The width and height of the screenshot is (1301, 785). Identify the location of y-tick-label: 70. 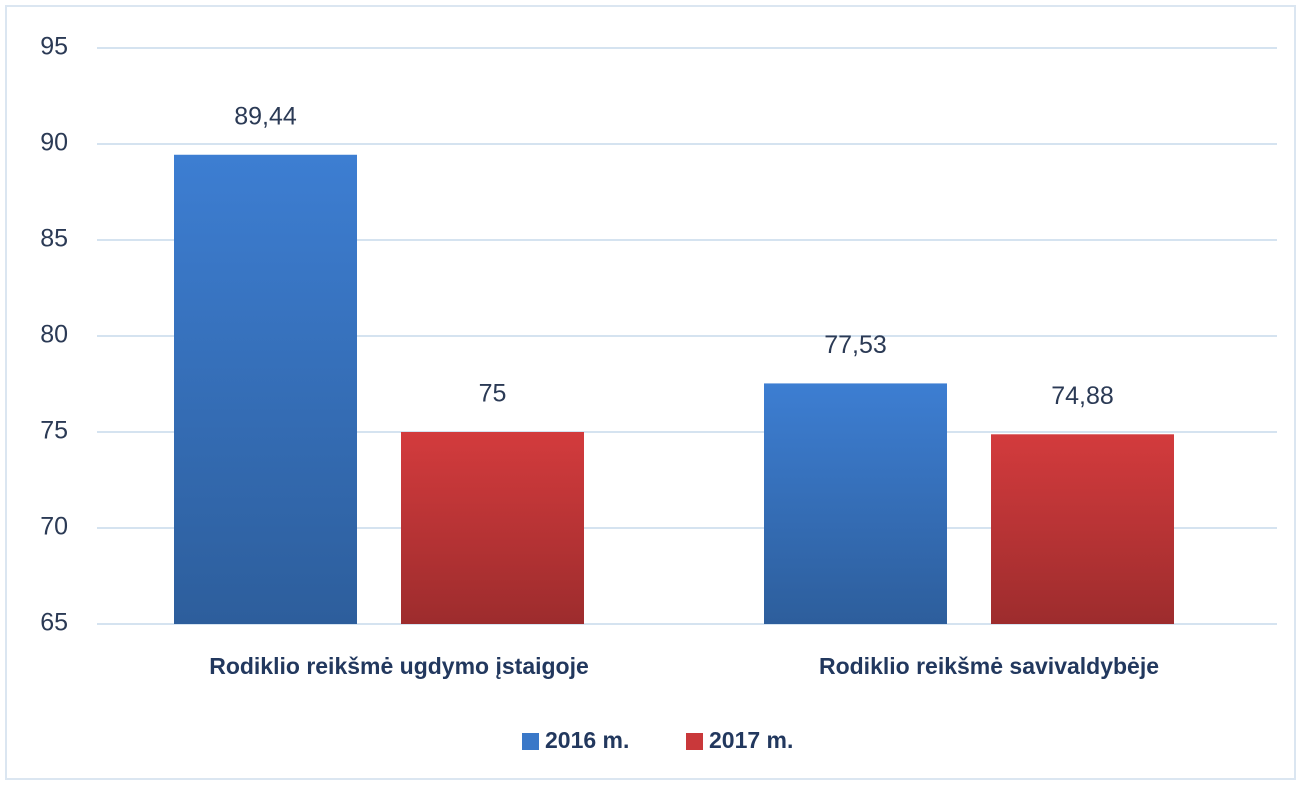
(54, 527).